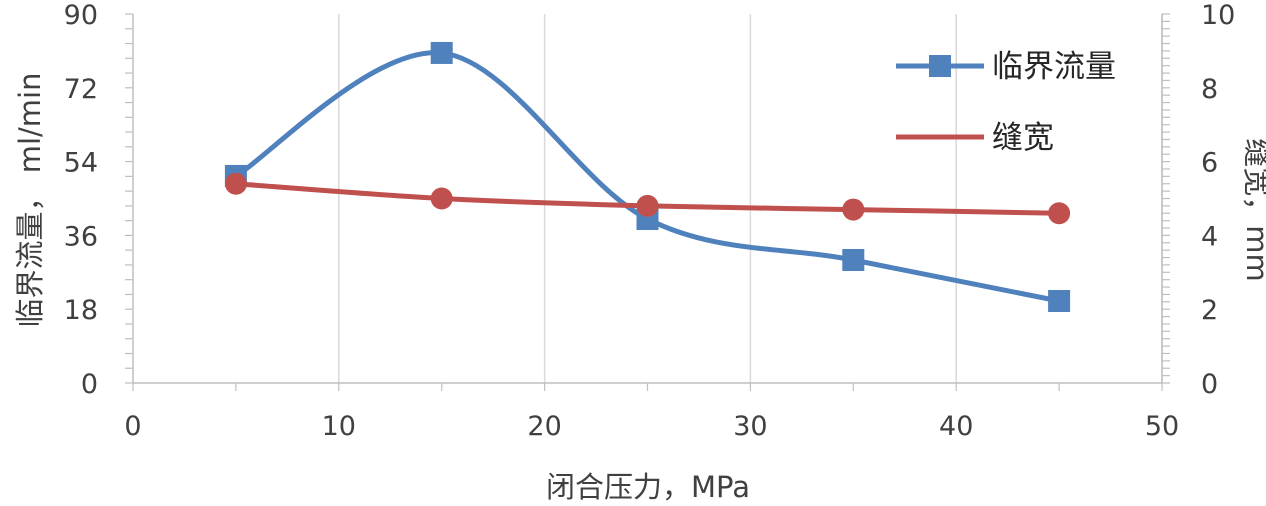 The width and height of the screenshot is (1266, 506). I want to click on y-axis-right-title: 缝宽，mm, so click(1253, 210).